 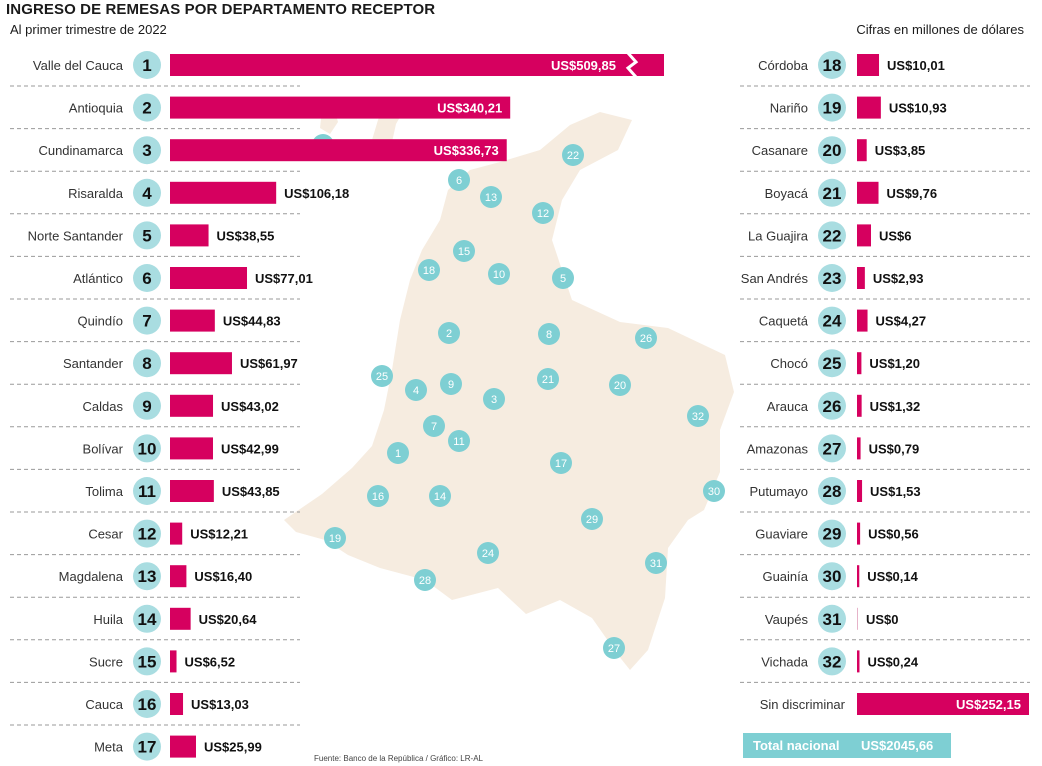 I want to click on bar-magdalena, so click(x=178, y=576).